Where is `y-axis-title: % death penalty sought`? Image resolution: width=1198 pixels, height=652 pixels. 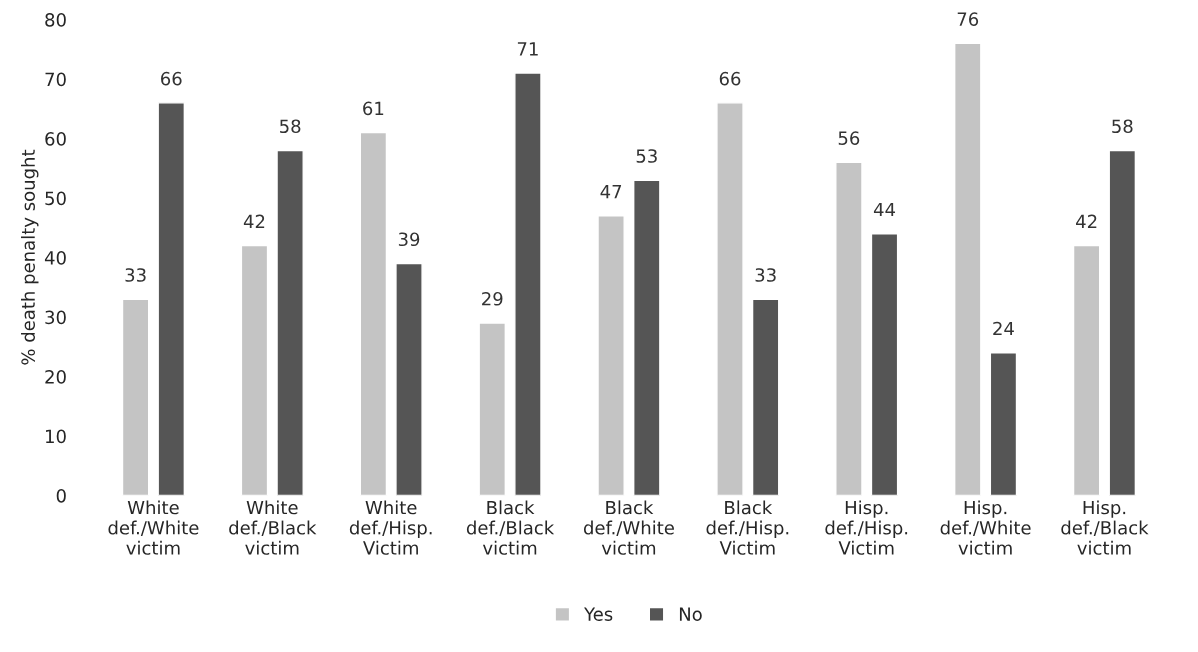 y-axis-title: % death penalty sought is located at coordinates (30, 257).